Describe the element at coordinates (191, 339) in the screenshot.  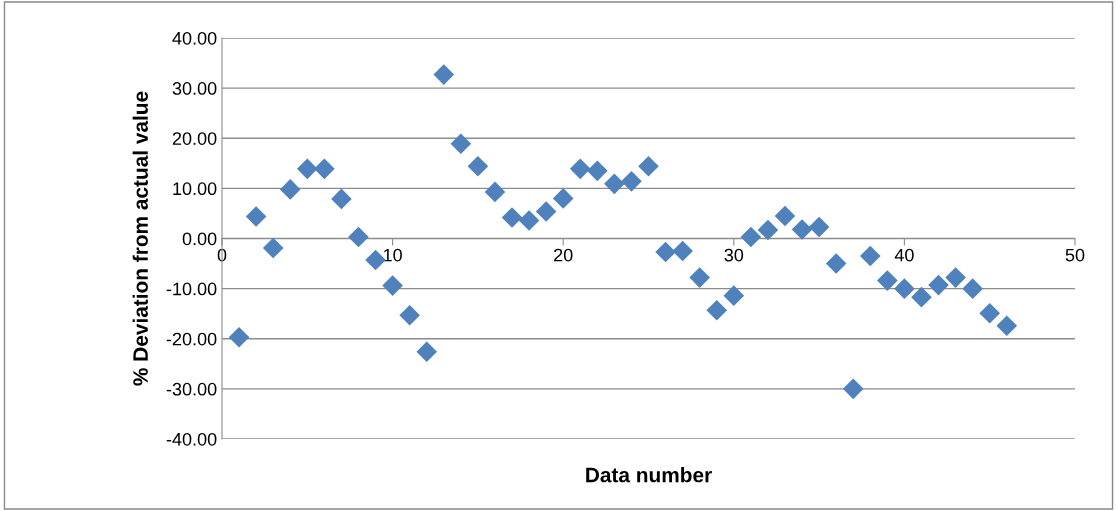
I see `y-tick-label: -20.00` at that location.